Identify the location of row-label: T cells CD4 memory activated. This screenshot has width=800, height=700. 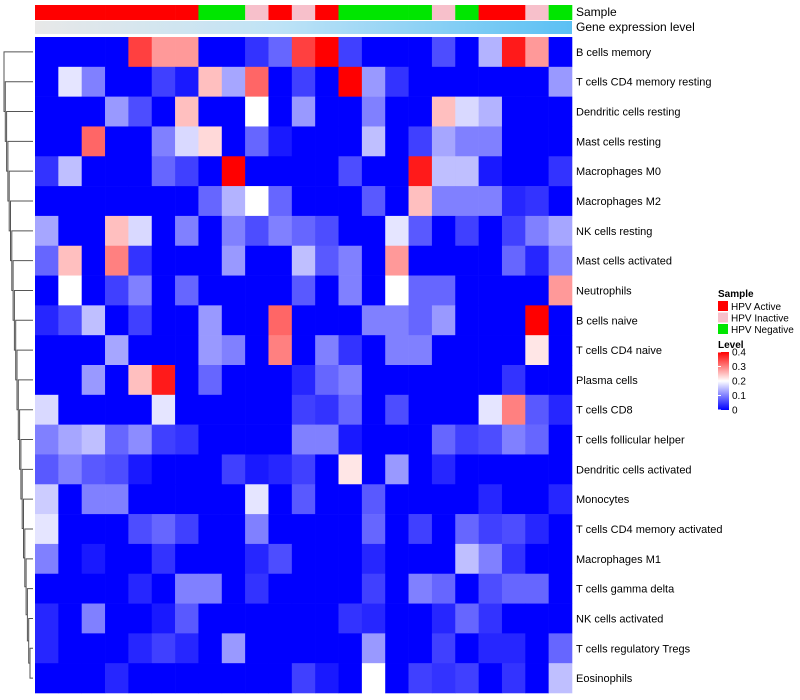
(649, 530).